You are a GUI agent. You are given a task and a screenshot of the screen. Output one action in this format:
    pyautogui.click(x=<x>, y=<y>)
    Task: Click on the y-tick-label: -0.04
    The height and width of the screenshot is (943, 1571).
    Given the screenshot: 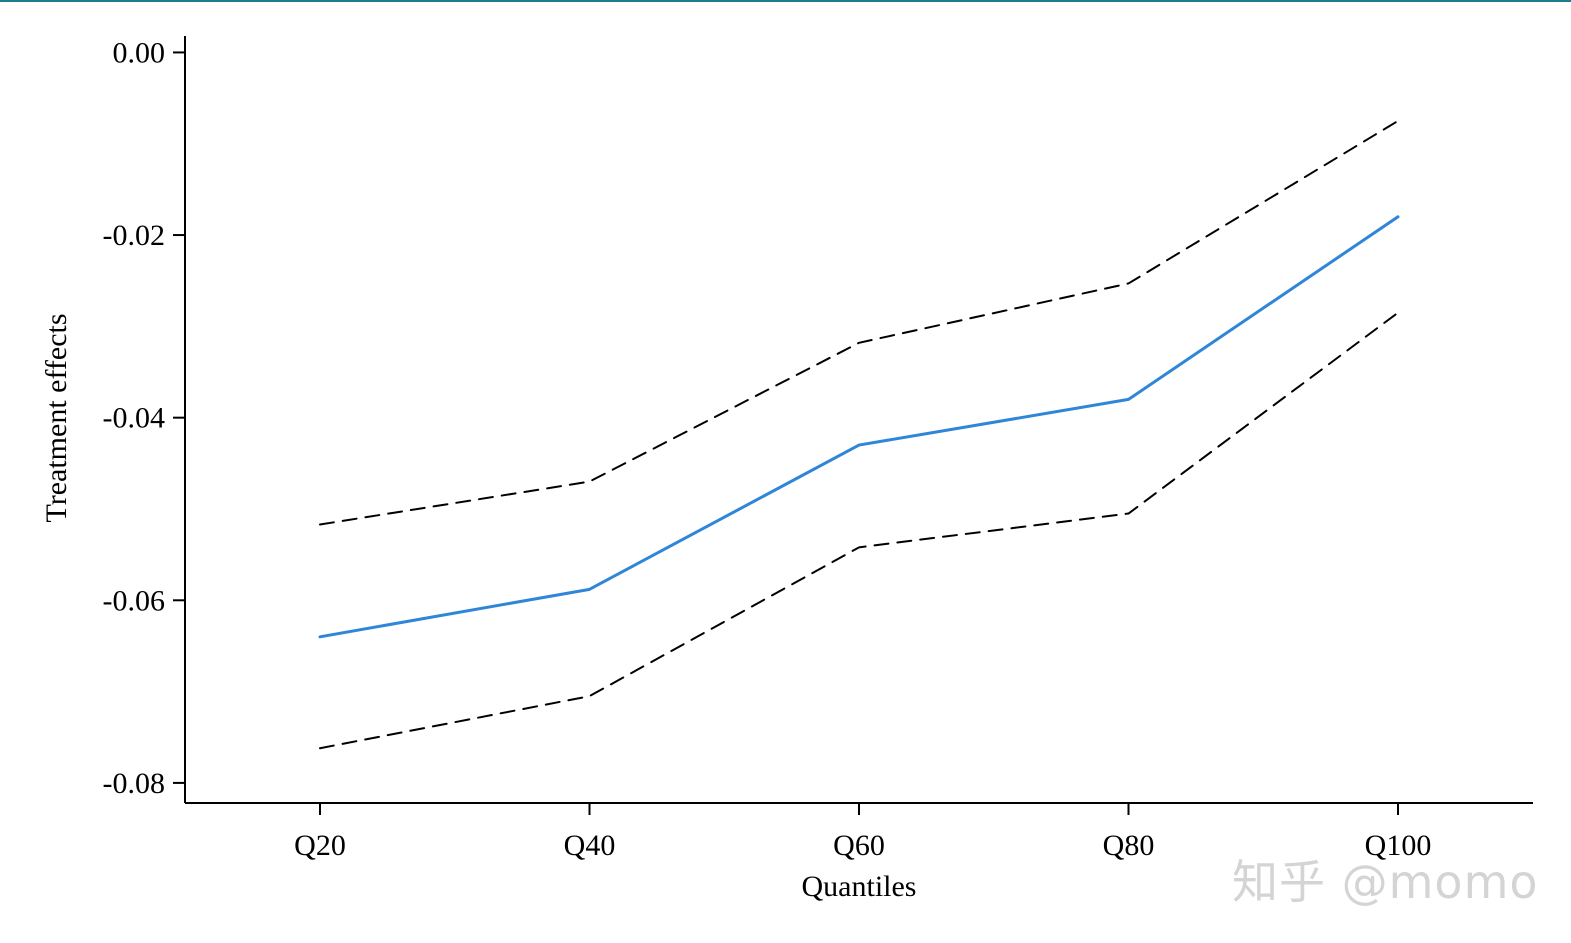 What is the action you would take?
    pyautogui.click(x=134, y=418)
    